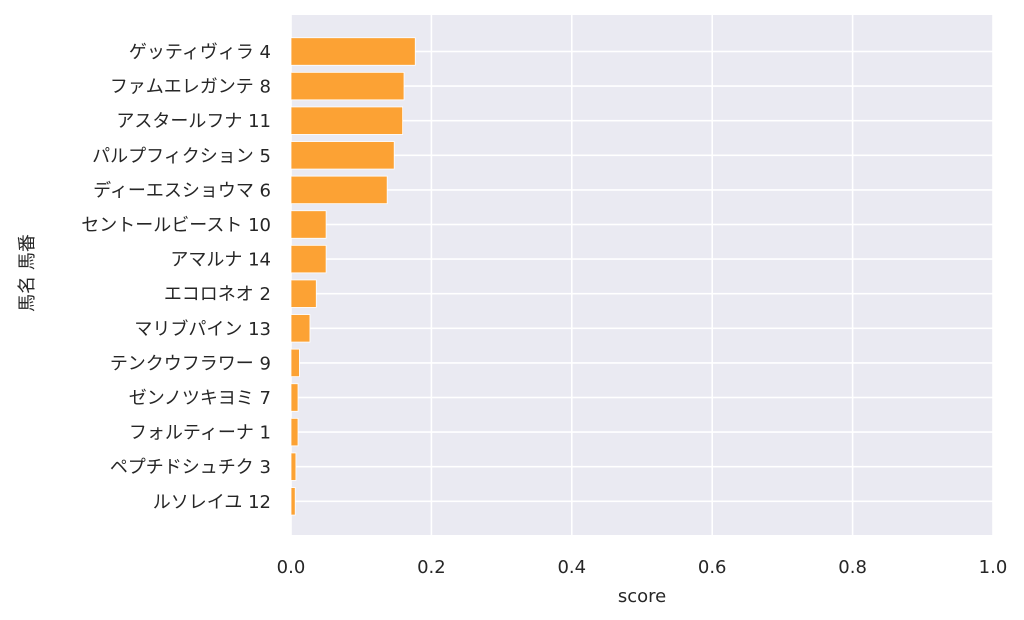 The width and height of the screenshot is (1024, 620). What do you see at coordinates (217, 294) in the screenshot?
I see `category-label: エコロネオ 2` at bounding box center [217, 294].